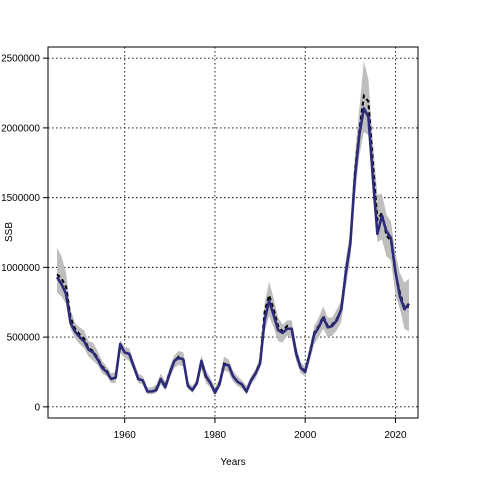 This screenshot has width=480, height=480. What do you see at coordinates (215, 435) in the screenshot?
I see `x-tick-label: 1980` at bounding box center [215, 435].